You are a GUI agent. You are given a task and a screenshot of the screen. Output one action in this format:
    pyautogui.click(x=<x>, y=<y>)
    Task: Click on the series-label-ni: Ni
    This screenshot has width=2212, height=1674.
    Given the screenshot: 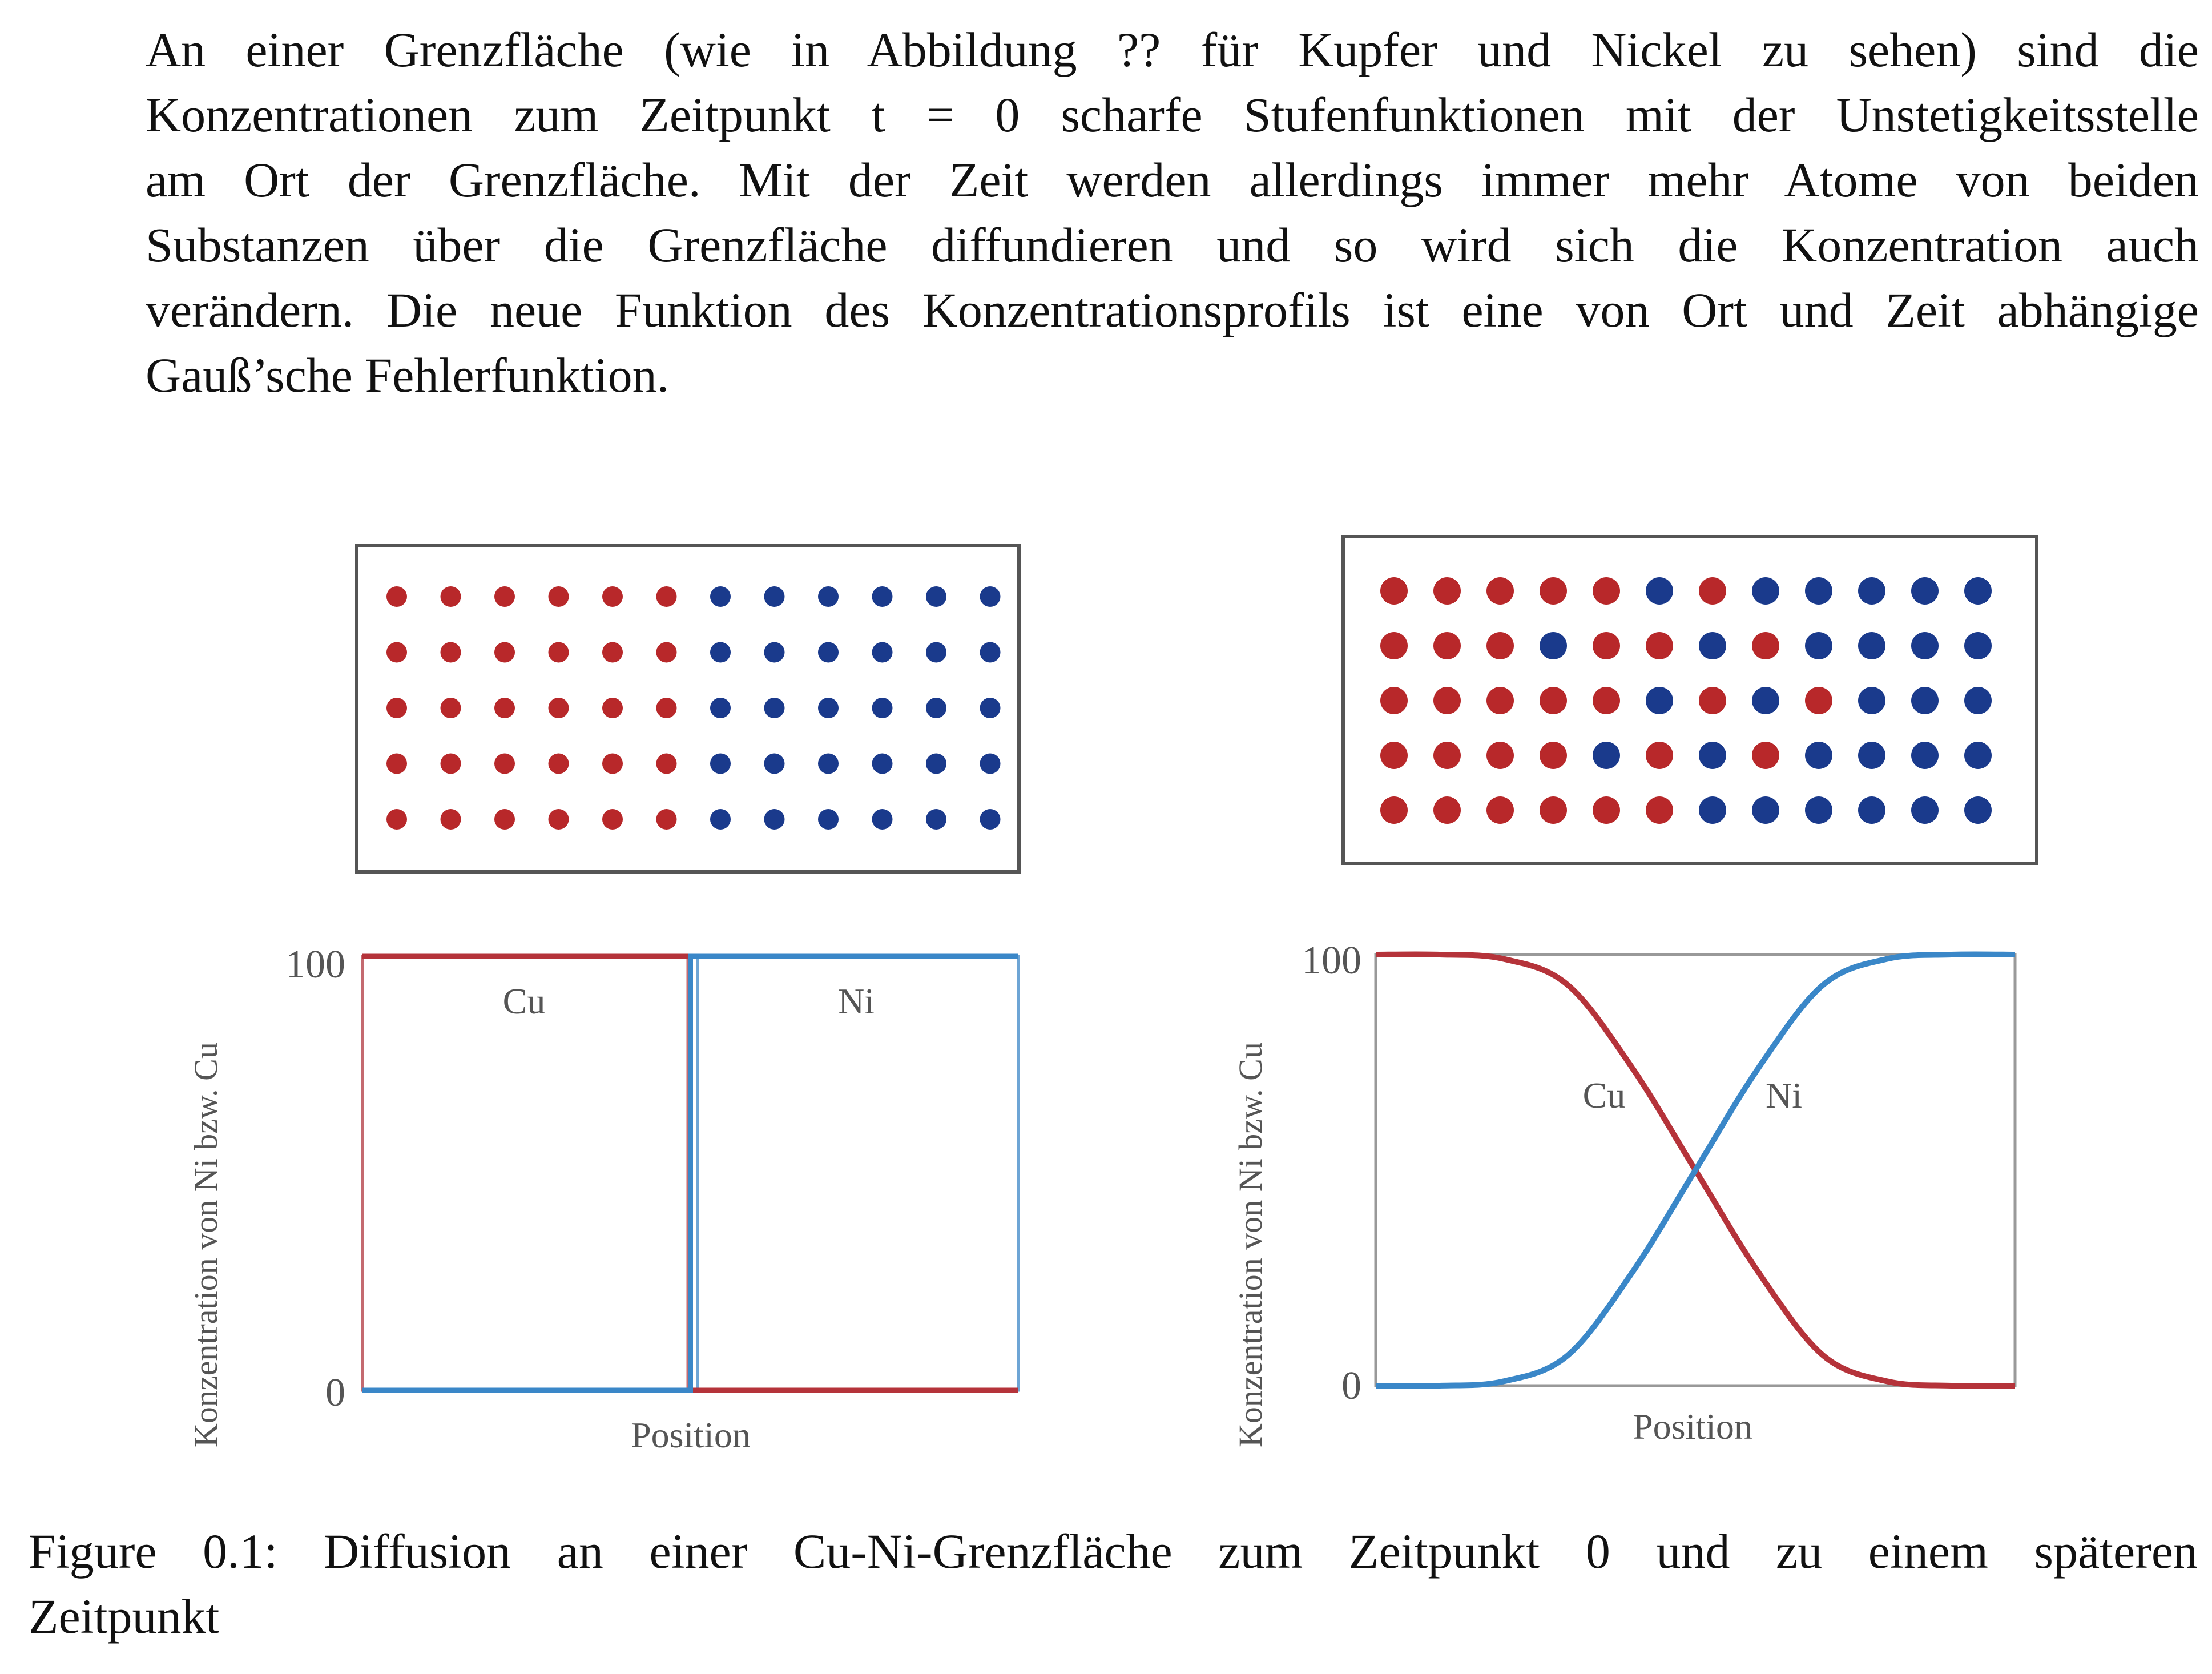 What is the action you would take?
    pyautogui.click(x=1784, y=1095)
    